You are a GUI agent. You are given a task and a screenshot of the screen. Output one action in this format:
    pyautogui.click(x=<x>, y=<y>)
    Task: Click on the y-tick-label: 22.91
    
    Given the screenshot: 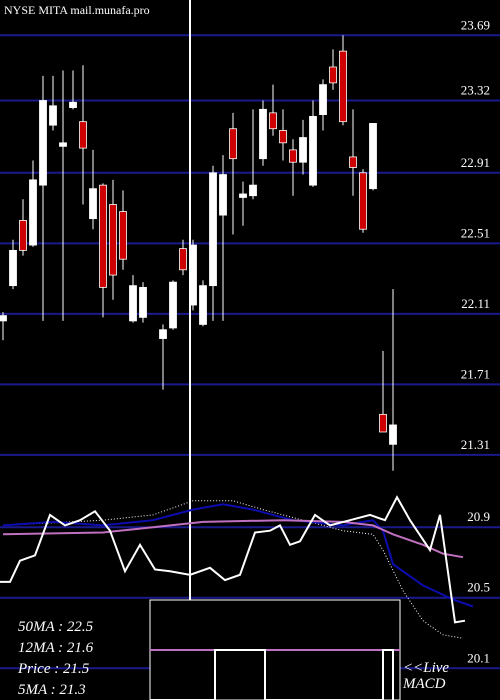 What is the action you would take?
    pyautogui.click(x=475, y=162)
    